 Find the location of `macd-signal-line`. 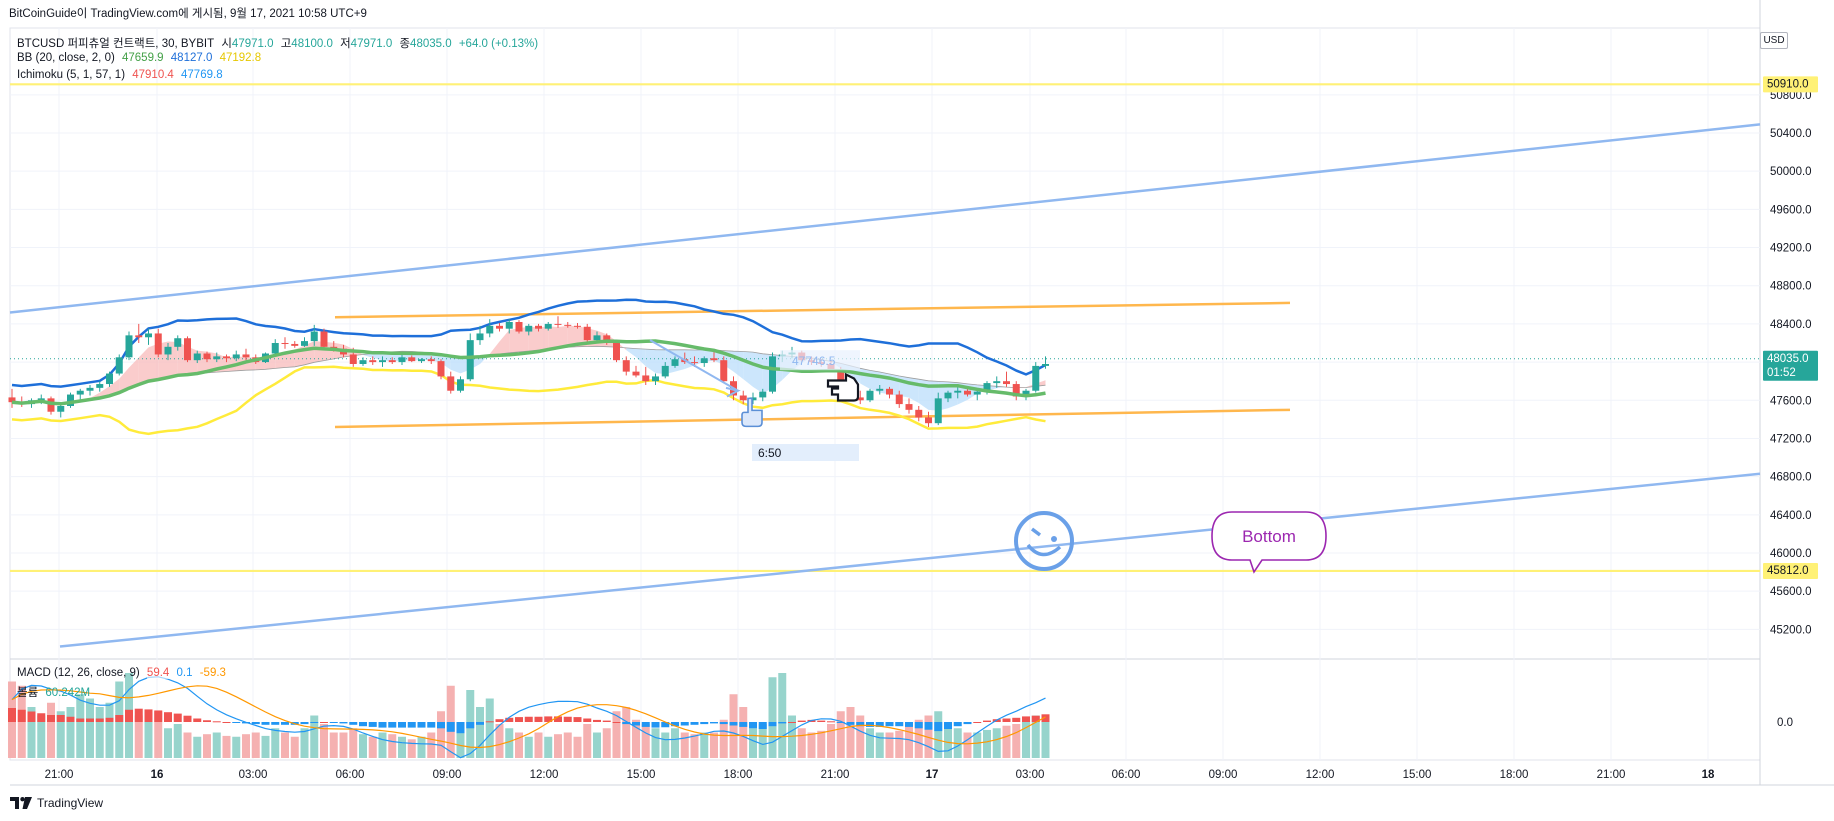

macd-signal-line is located at coordinates (528, 717).